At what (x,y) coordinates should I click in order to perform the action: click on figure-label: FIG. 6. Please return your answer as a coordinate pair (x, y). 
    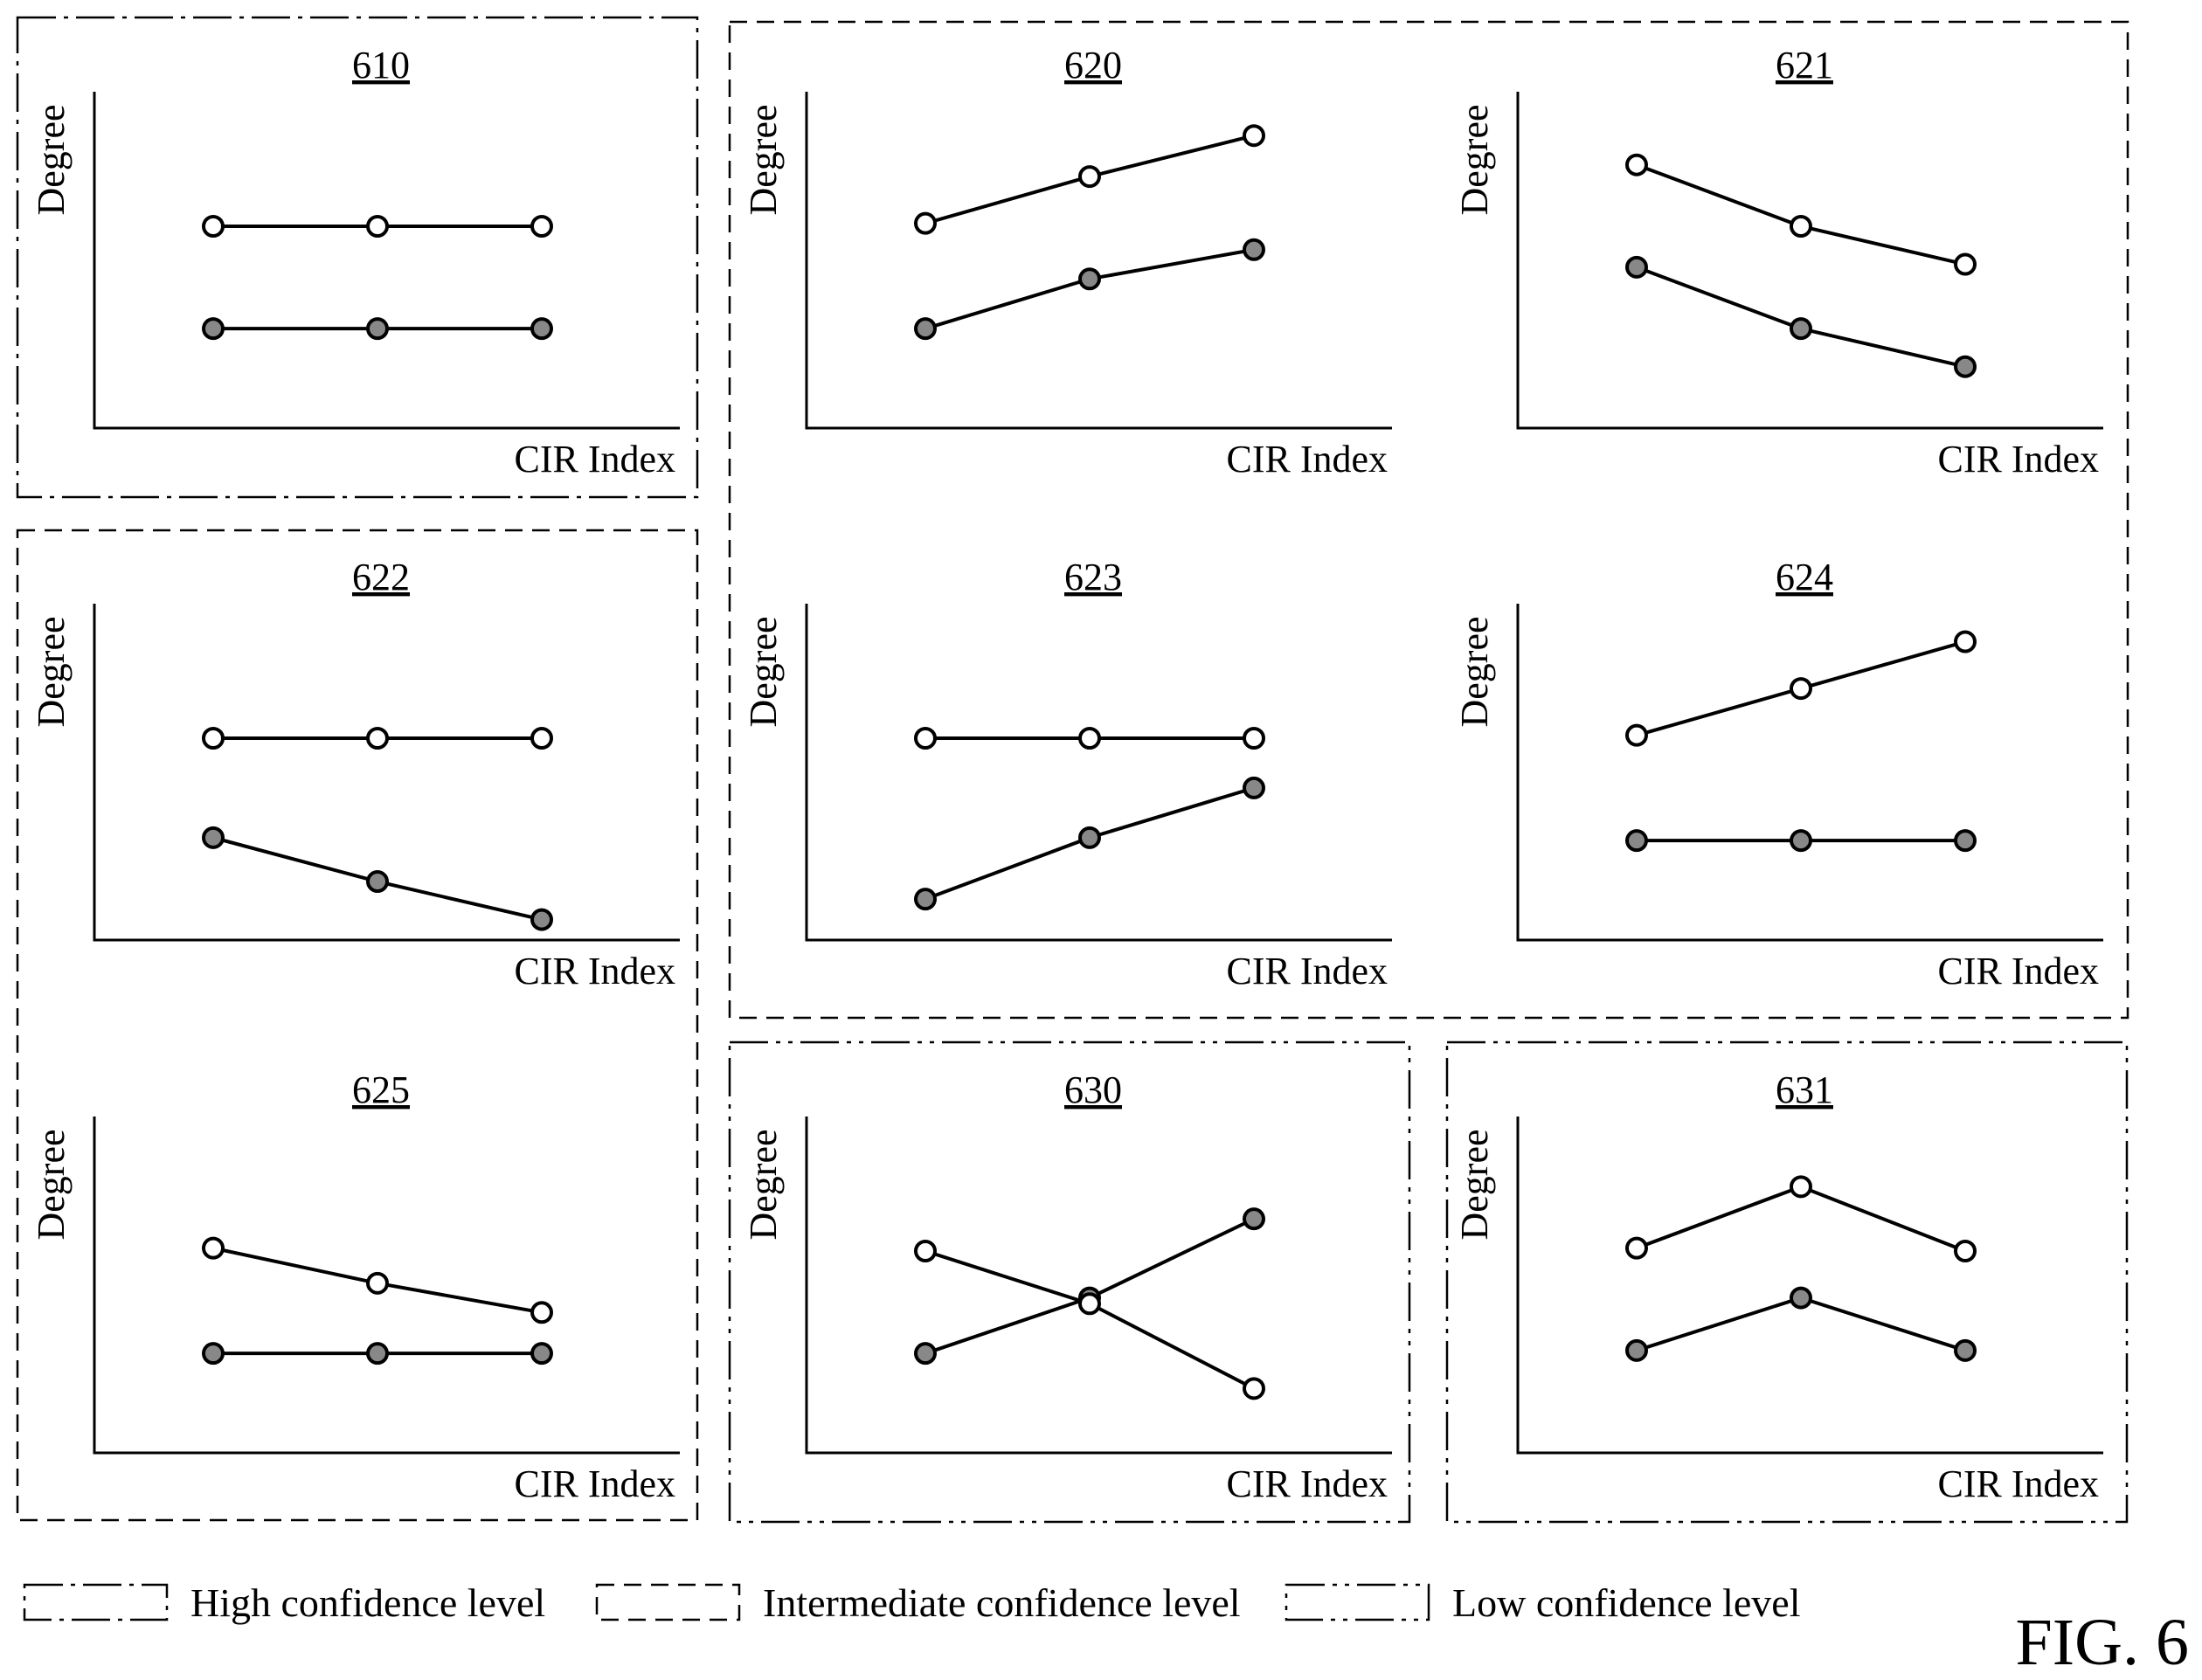
    Looking at the image, I should click on (2102, 1642).